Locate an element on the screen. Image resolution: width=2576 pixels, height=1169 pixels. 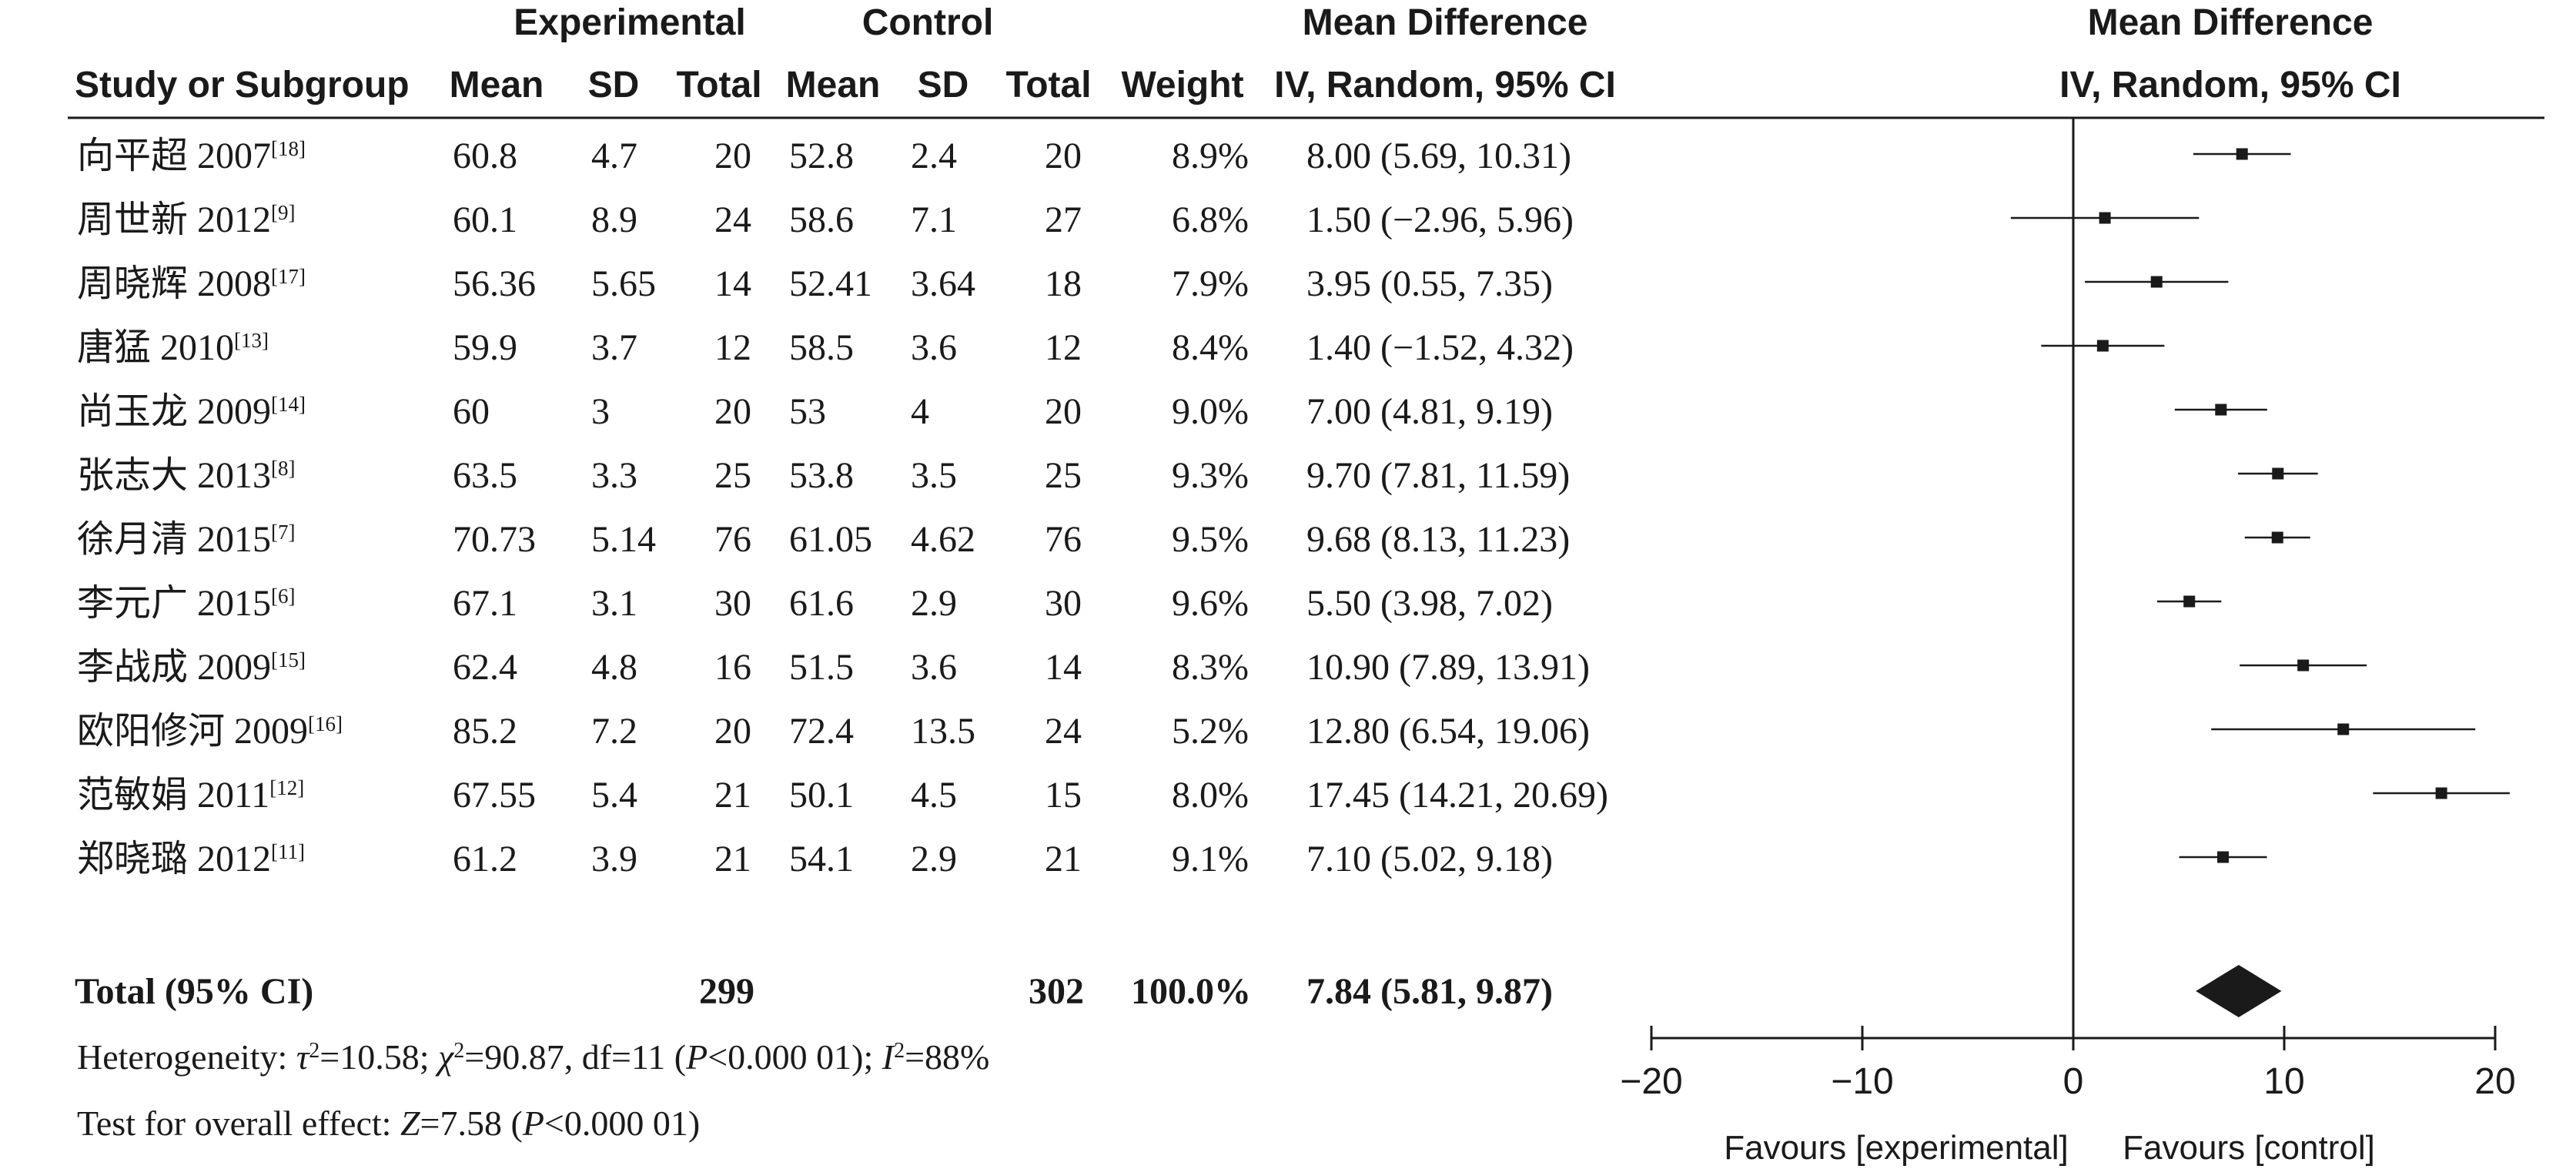
ctl-total-cell: 27 is located at coordinates (1063, 220).